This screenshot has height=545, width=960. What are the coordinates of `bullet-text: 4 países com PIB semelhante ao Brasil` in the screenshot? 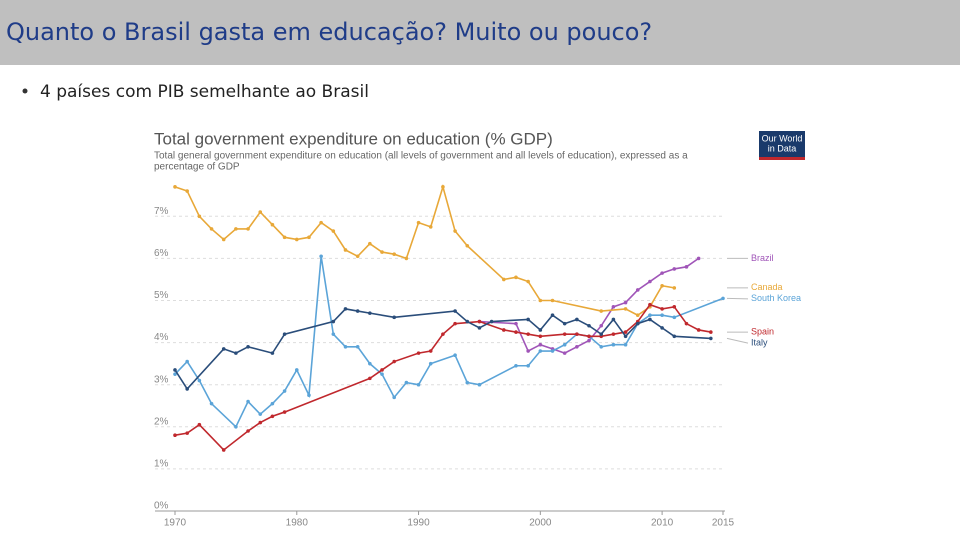 It's located at (204, 92).